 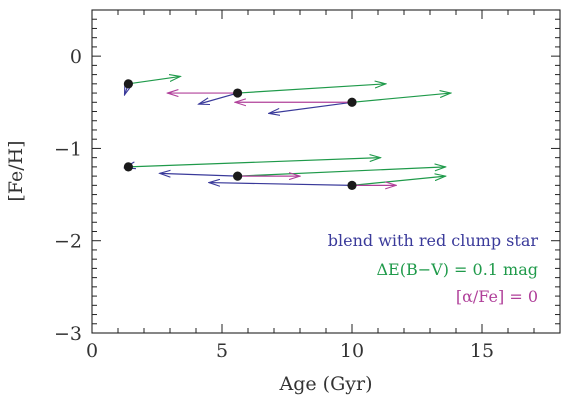 I want to click on x-tick-label: 5, so click(x=222, y=351).